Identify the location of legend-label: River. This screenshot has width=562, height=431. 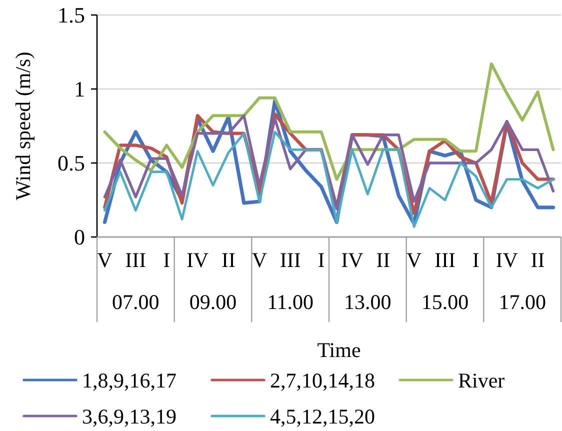
(481, 380).